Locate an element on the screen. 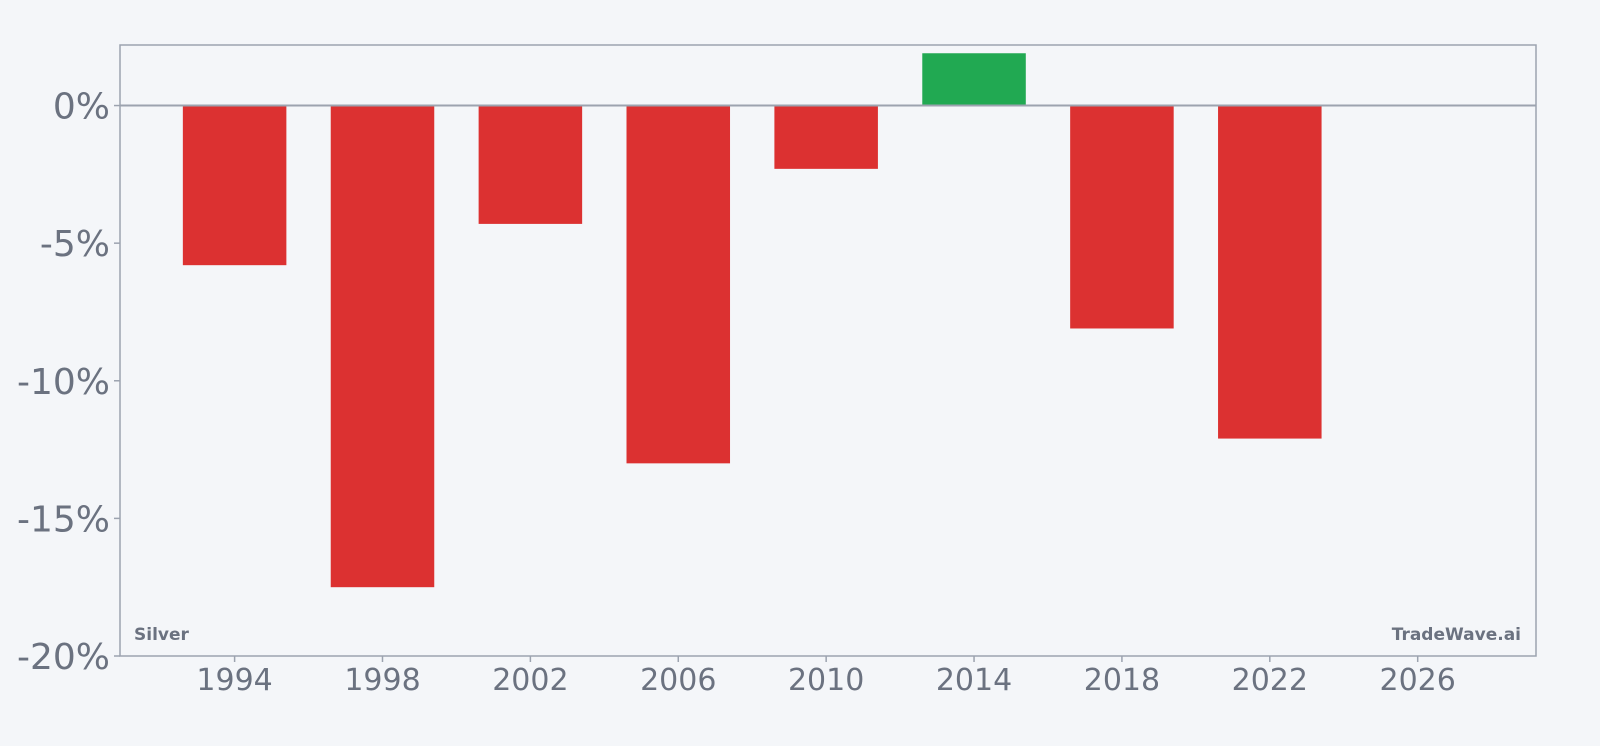 The height and width of the screenshot is (746, 1600). y-tick-label: -5% is located at coordinates (75, 244).